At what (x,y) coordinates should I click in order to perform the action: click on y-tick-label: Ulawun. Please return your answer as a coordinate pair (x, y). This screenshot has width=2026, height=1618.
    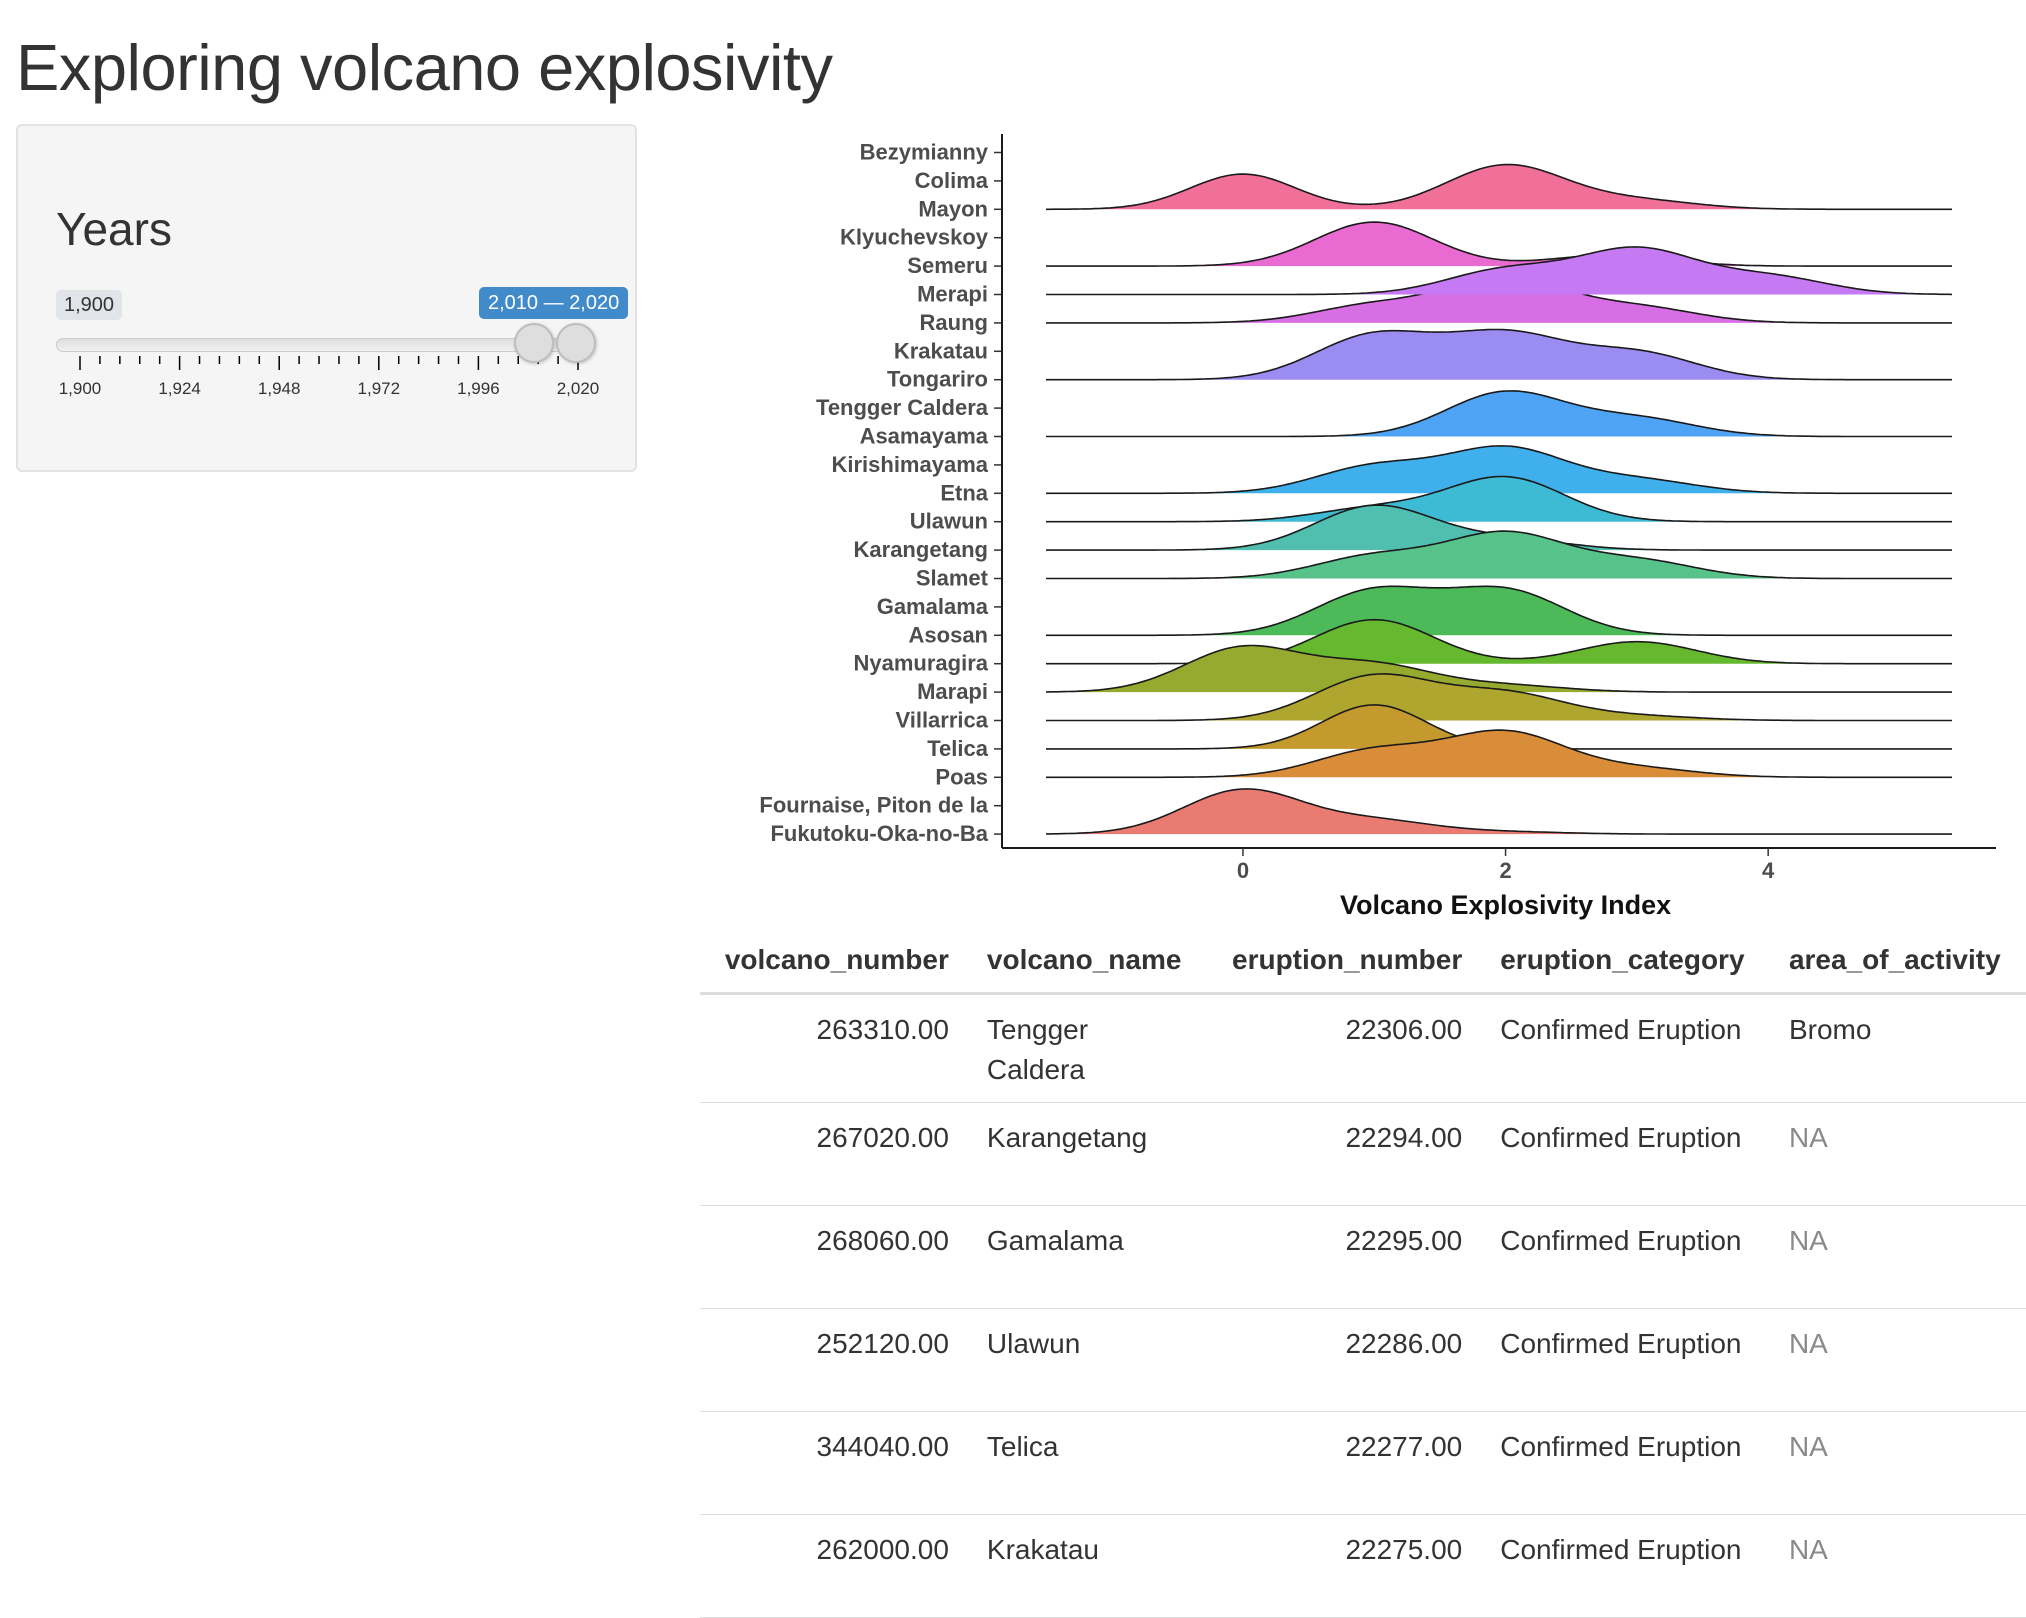
    Looking at the image, I should click on (949, 521).